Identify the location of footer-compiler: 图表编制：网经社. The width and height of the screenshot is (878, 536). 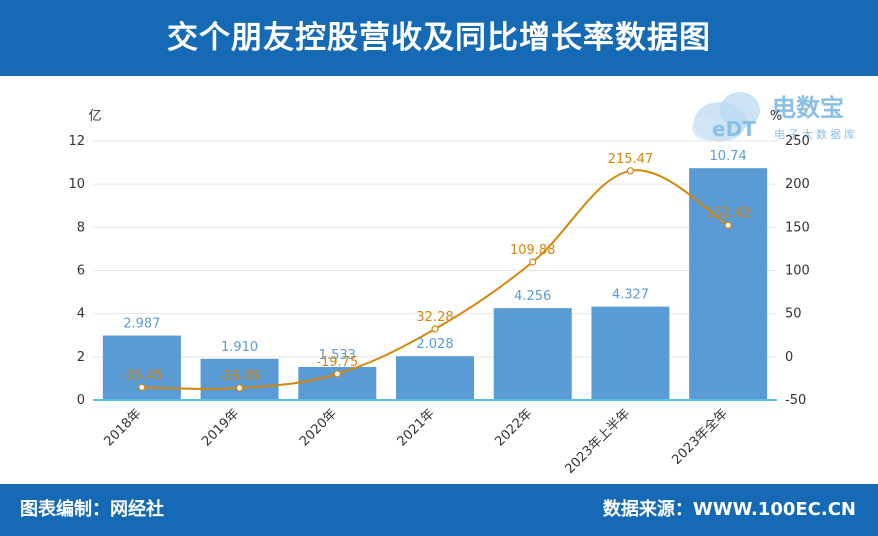
(92, 509).